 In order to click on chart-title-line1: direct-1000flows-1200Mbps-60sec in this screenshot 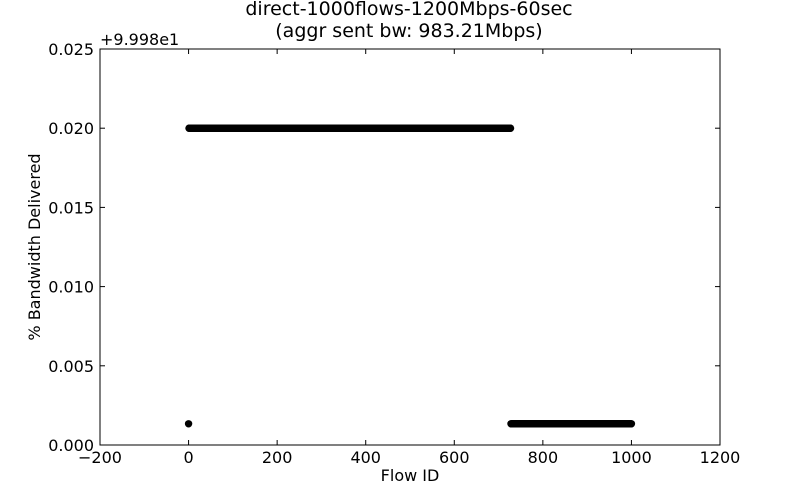, I will do `click(409, 10)`.